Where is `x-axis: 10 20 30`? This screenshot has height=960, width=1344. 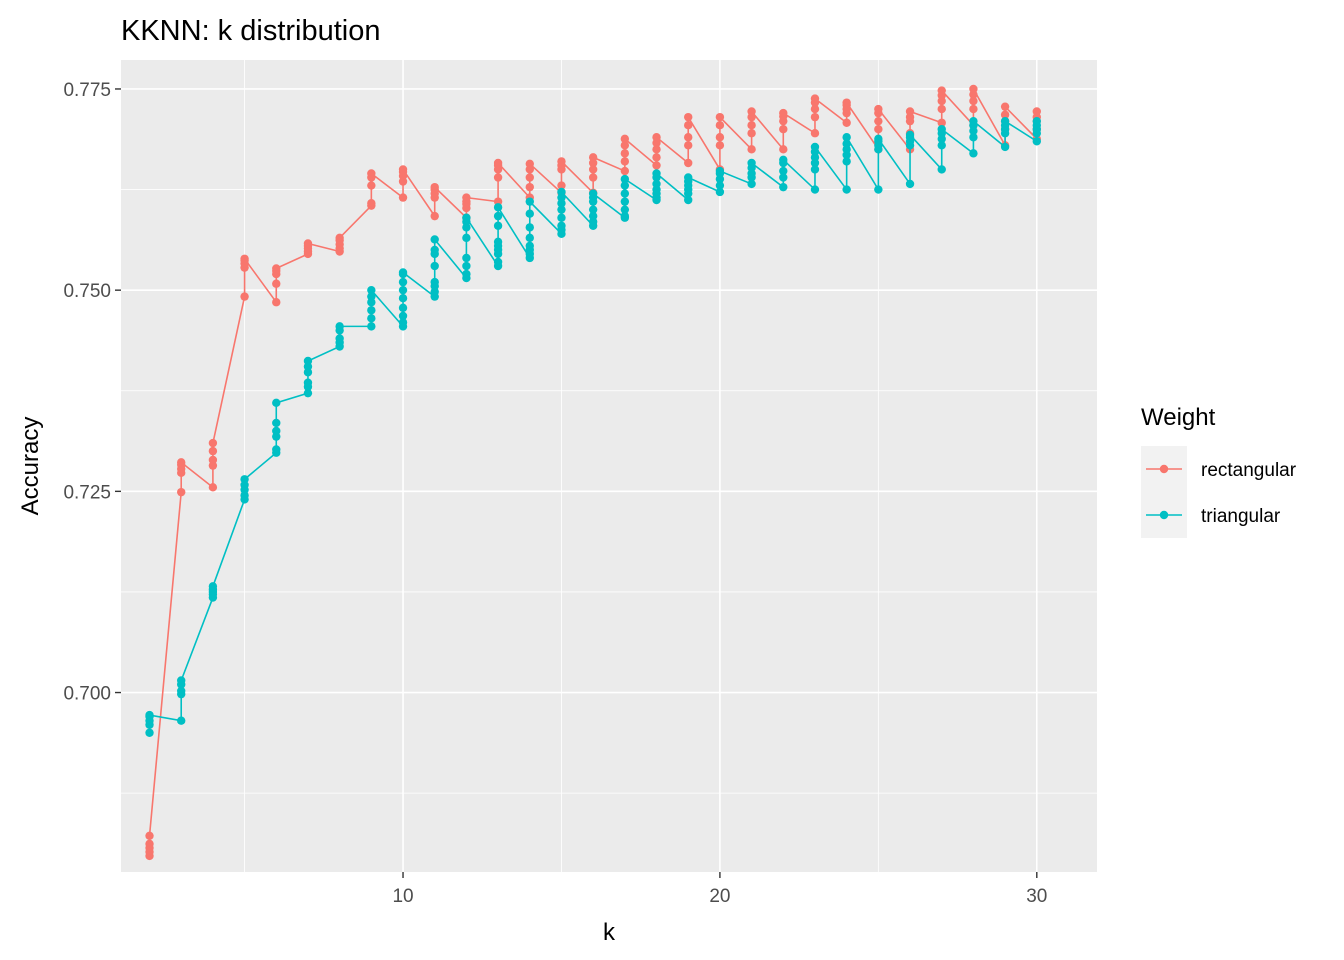 x-axis: 10 20 30 is located at coordinates (719, 889).